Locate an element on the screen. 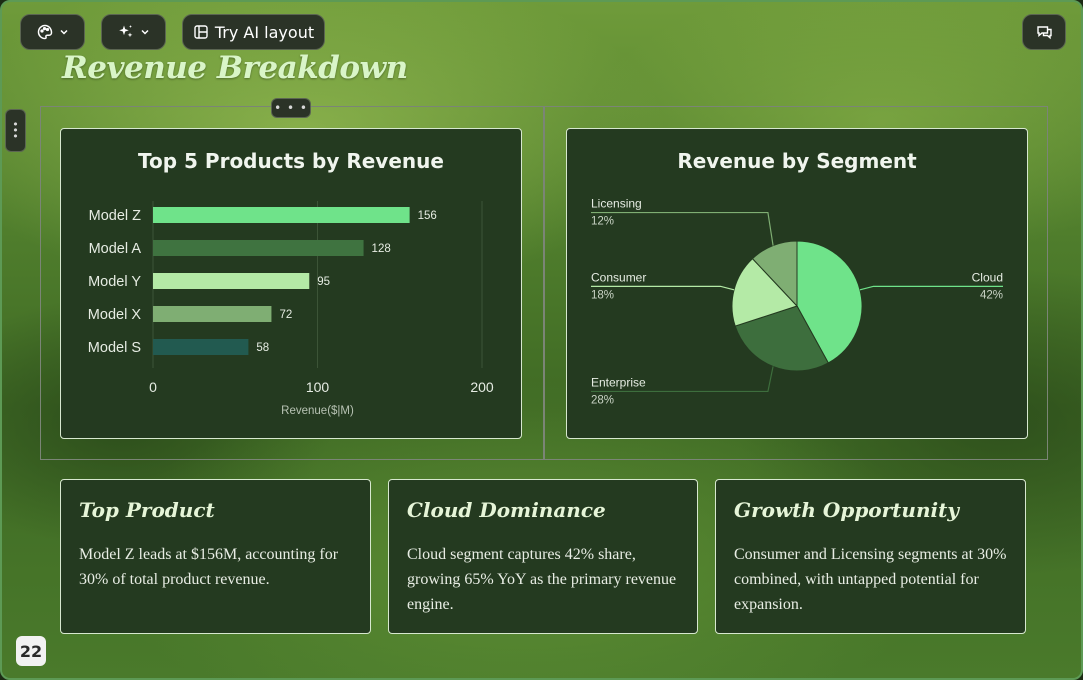  slice-percent-label: 18% is located at coordinates (602, 295).